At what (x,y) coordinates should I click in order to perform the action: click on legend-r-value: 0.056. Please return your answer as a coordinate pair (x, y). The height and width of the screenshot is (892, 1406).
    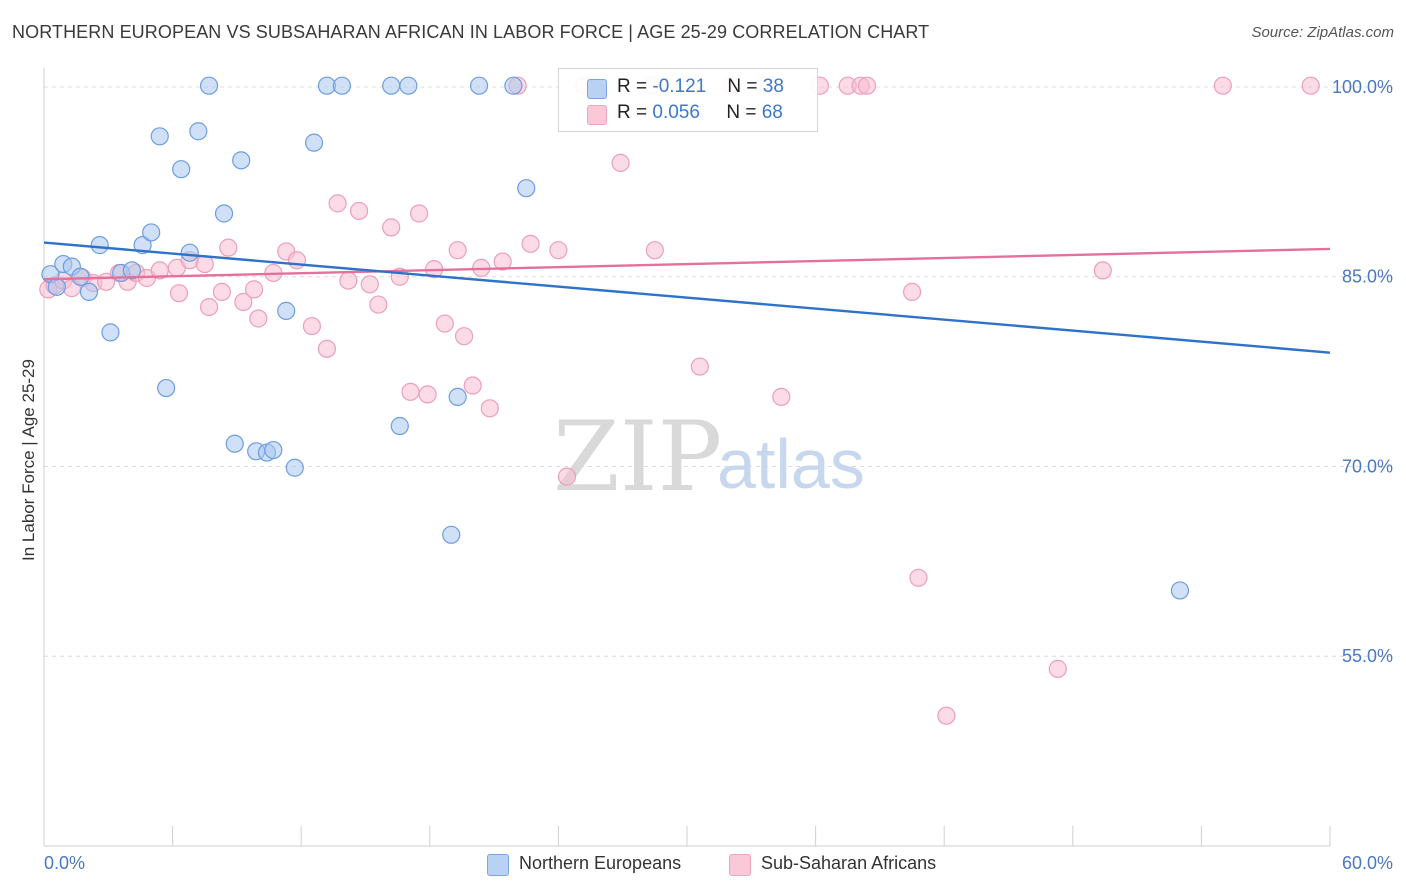
    Looking at the image, I should click on (676, 112).